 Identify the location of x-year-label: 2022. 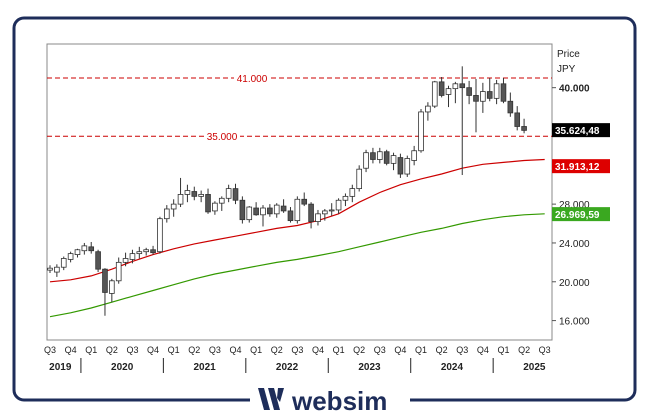
(287, 367).